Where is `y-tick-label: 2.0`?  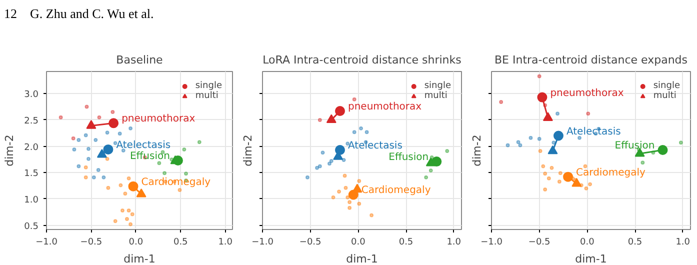
y-tick-label: 2.0 is located at coordinates (31, 147).